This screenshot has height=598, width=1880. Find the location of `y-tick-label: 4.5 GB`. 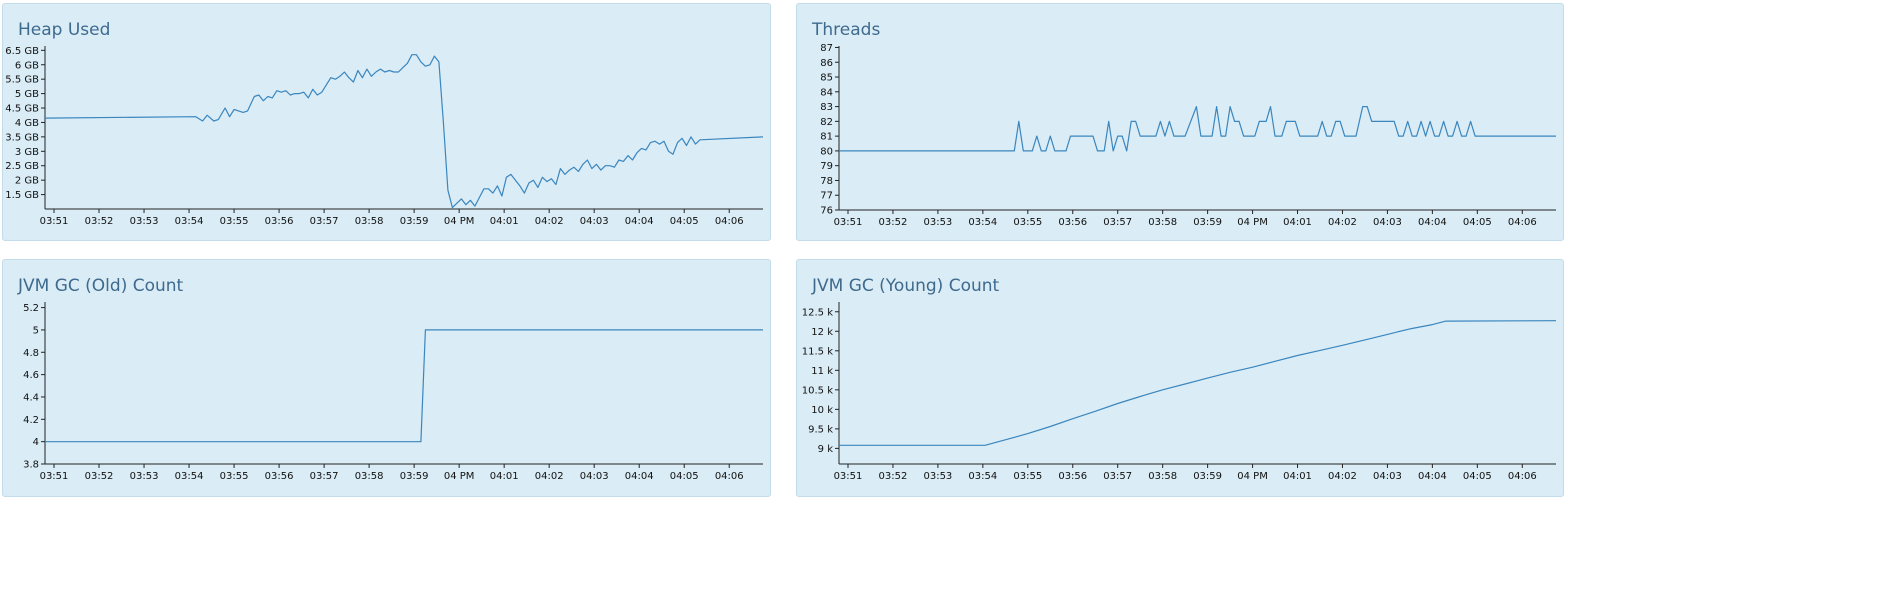

y-tick-label: 4.5 GB is located at coordinates (22, 109).